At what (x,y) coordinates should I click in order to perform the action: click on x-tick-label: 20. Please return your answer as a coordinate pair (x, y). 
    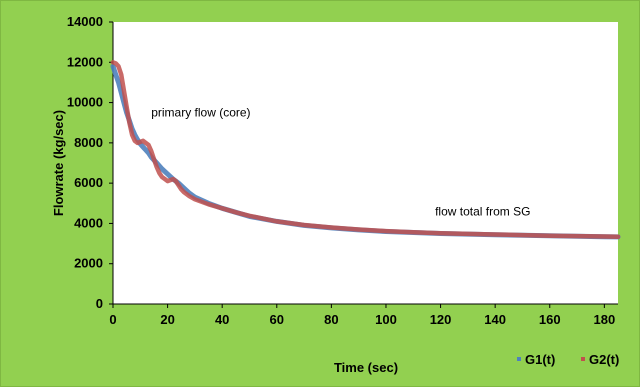
    Looking at the image, I should click on (167, 319).